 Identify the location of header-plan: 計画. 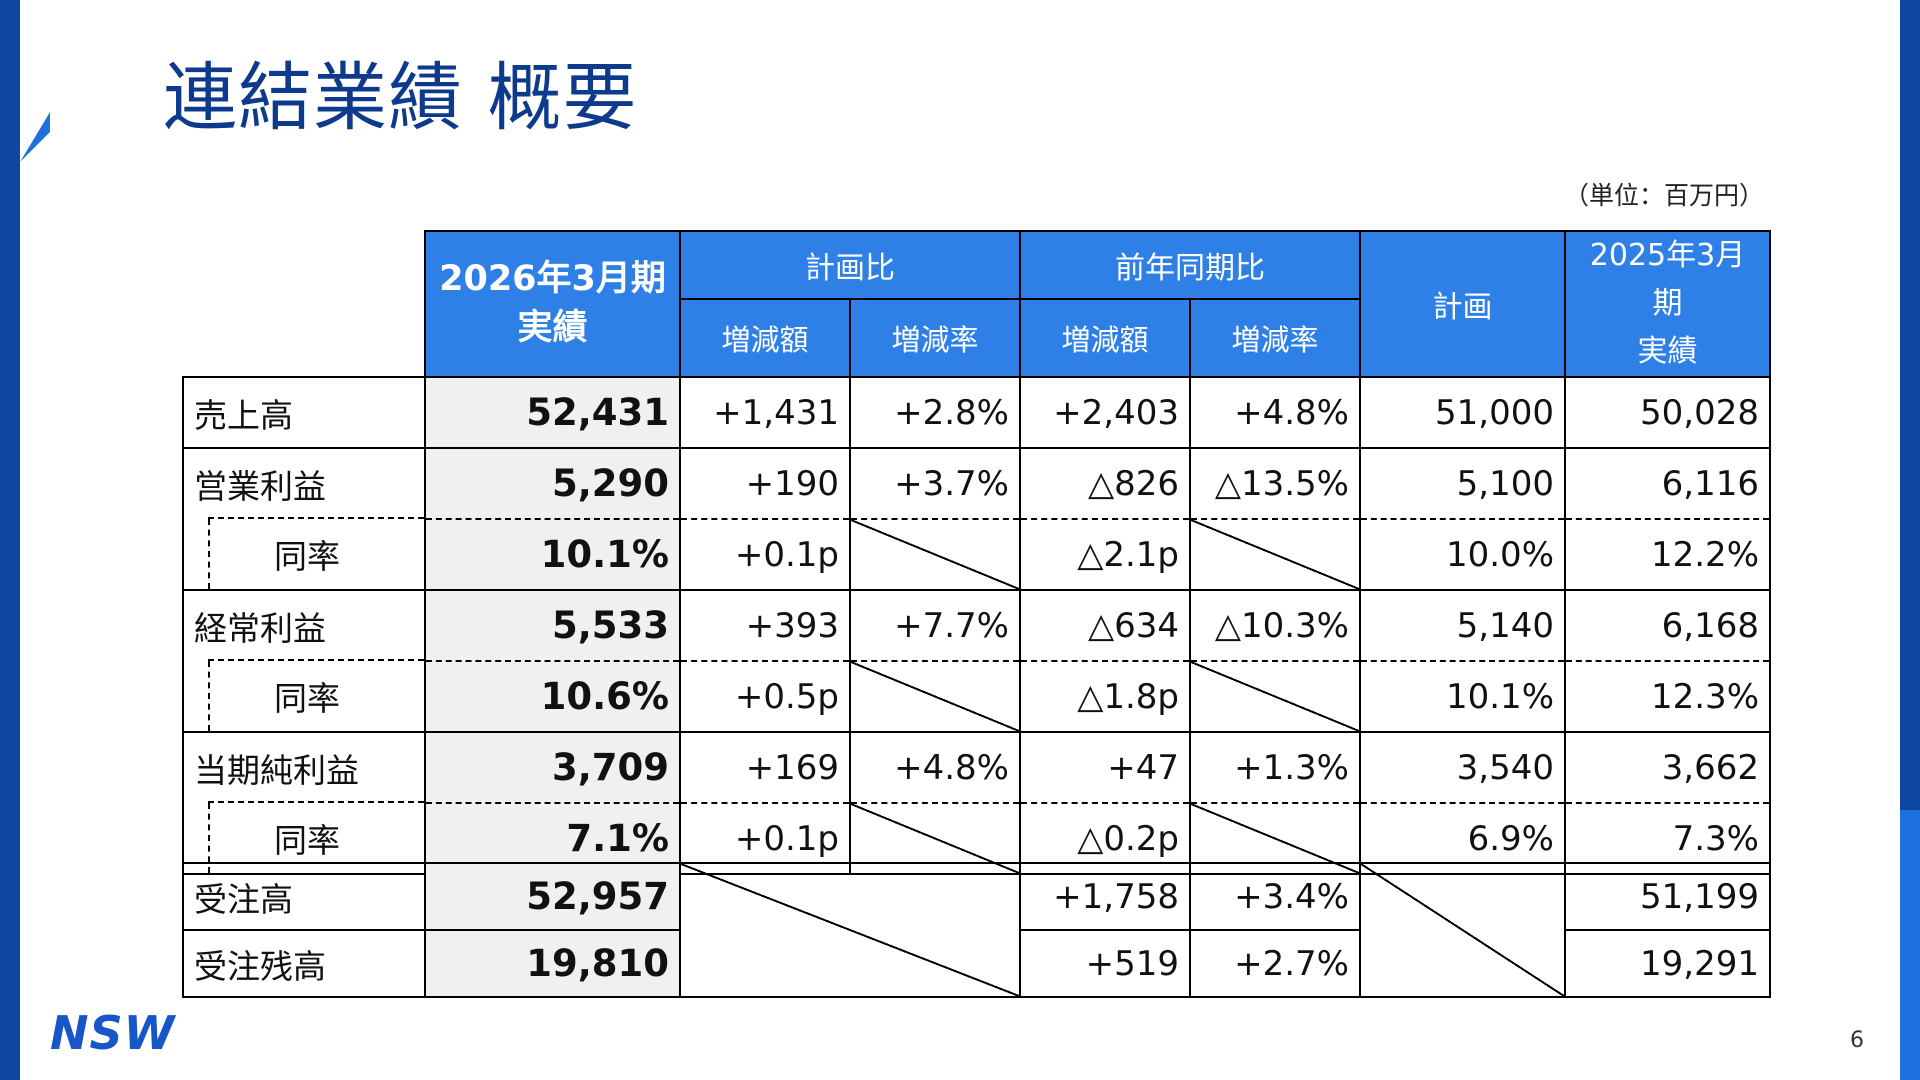
(1462, 304).